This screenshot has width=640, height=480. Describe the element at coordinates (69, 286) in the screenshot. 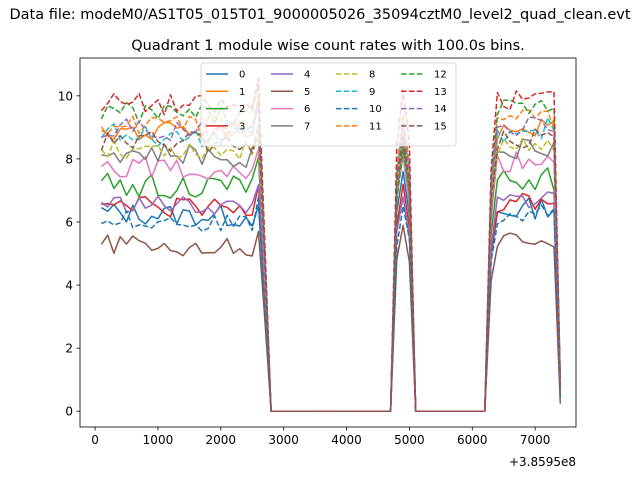

I see `y-tick-label: 4` at that location.